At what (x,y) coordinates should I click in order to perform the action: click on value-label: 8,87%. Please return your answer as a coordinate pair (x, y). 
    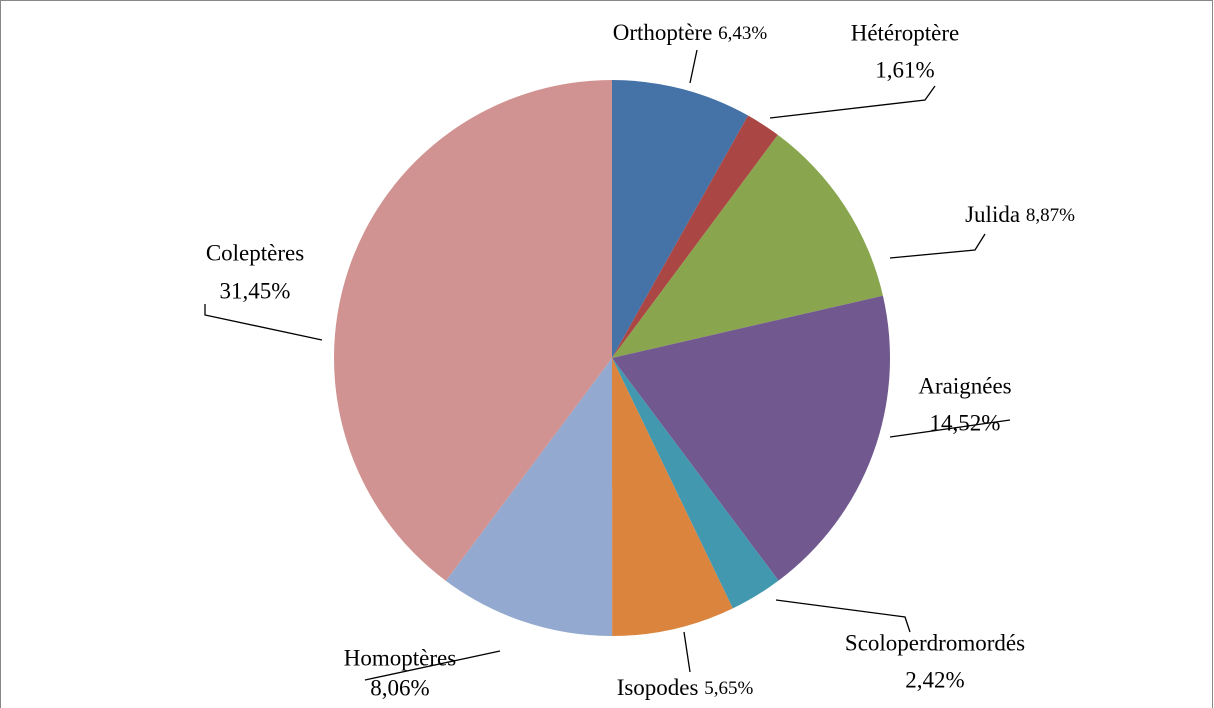
    Looking at the image, I should click on (1050, 215).